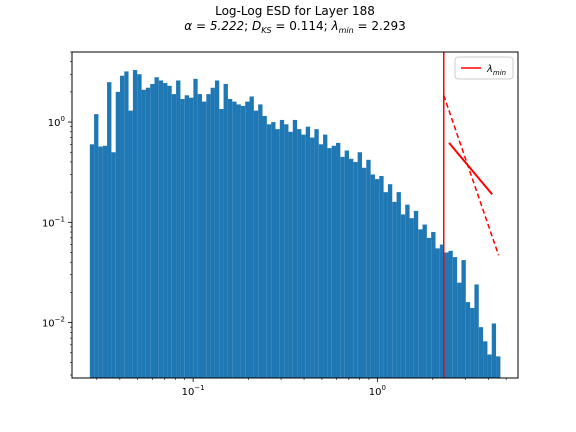  What do you see at coordinates (484, 68) in the screenshot?
I see `legend-box` at bounding box center [484, 68].